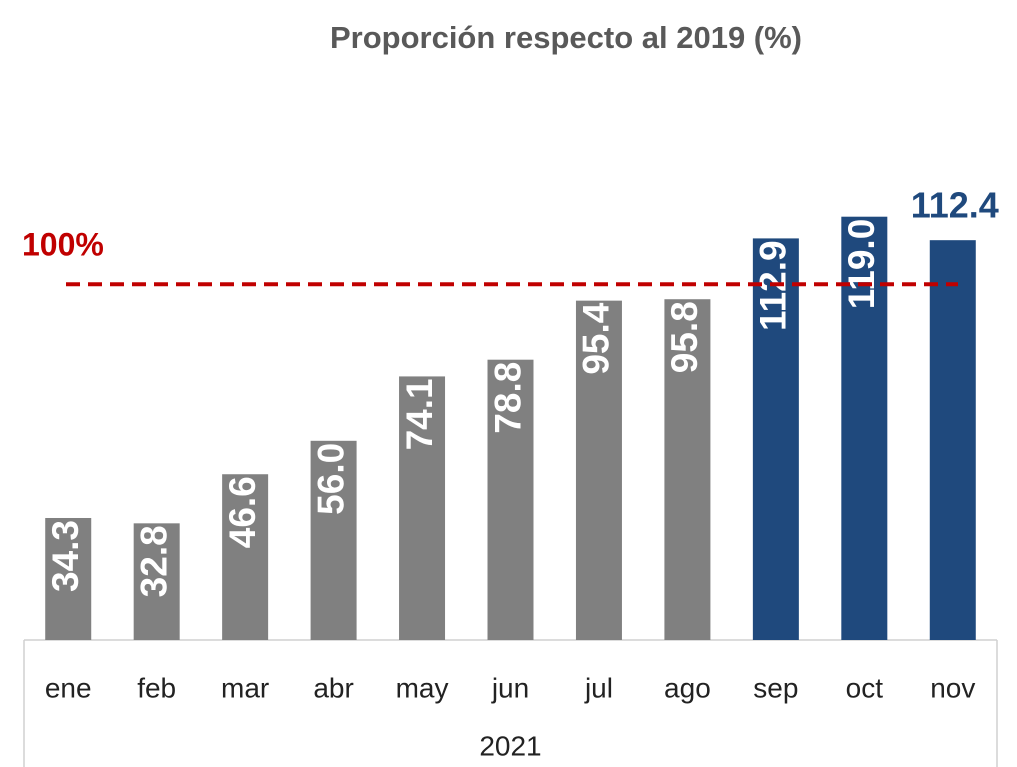  I want to click on x-tick-label: feb, so click(156, 687).